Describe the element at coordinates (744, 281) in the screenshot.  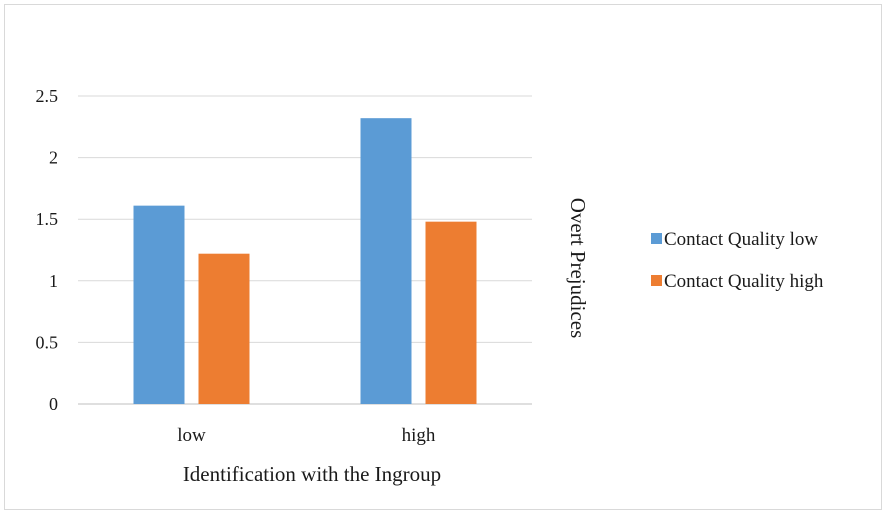
I see `legend-entry: Contact Quality high` at that location.